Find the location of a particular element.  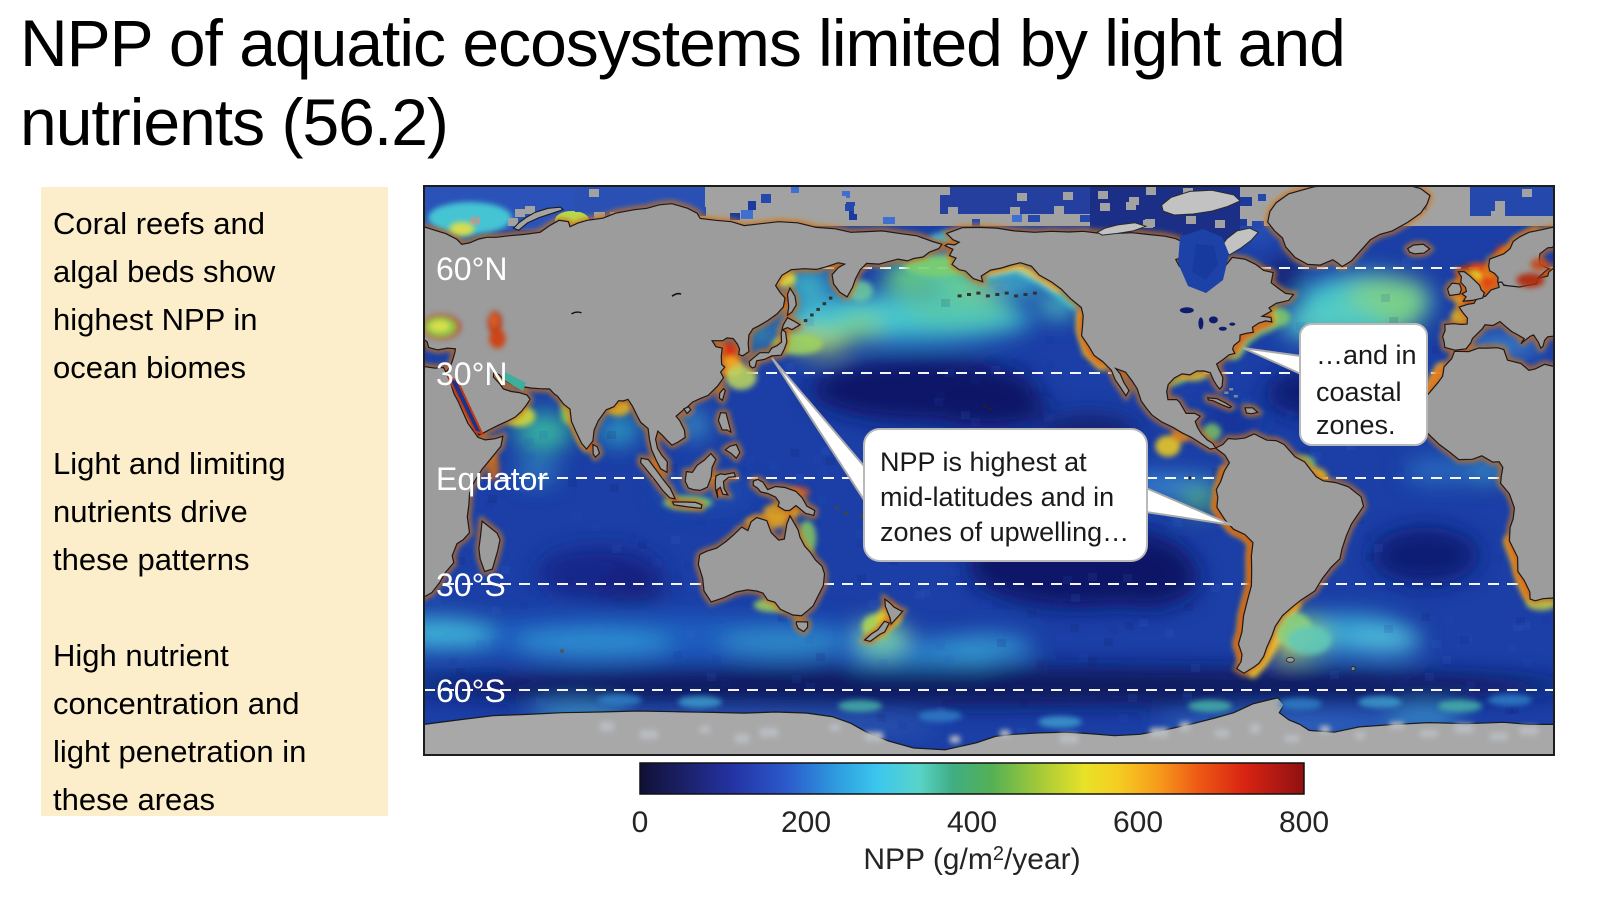

svg-text: 60°N is located at coordinates (472, 269).